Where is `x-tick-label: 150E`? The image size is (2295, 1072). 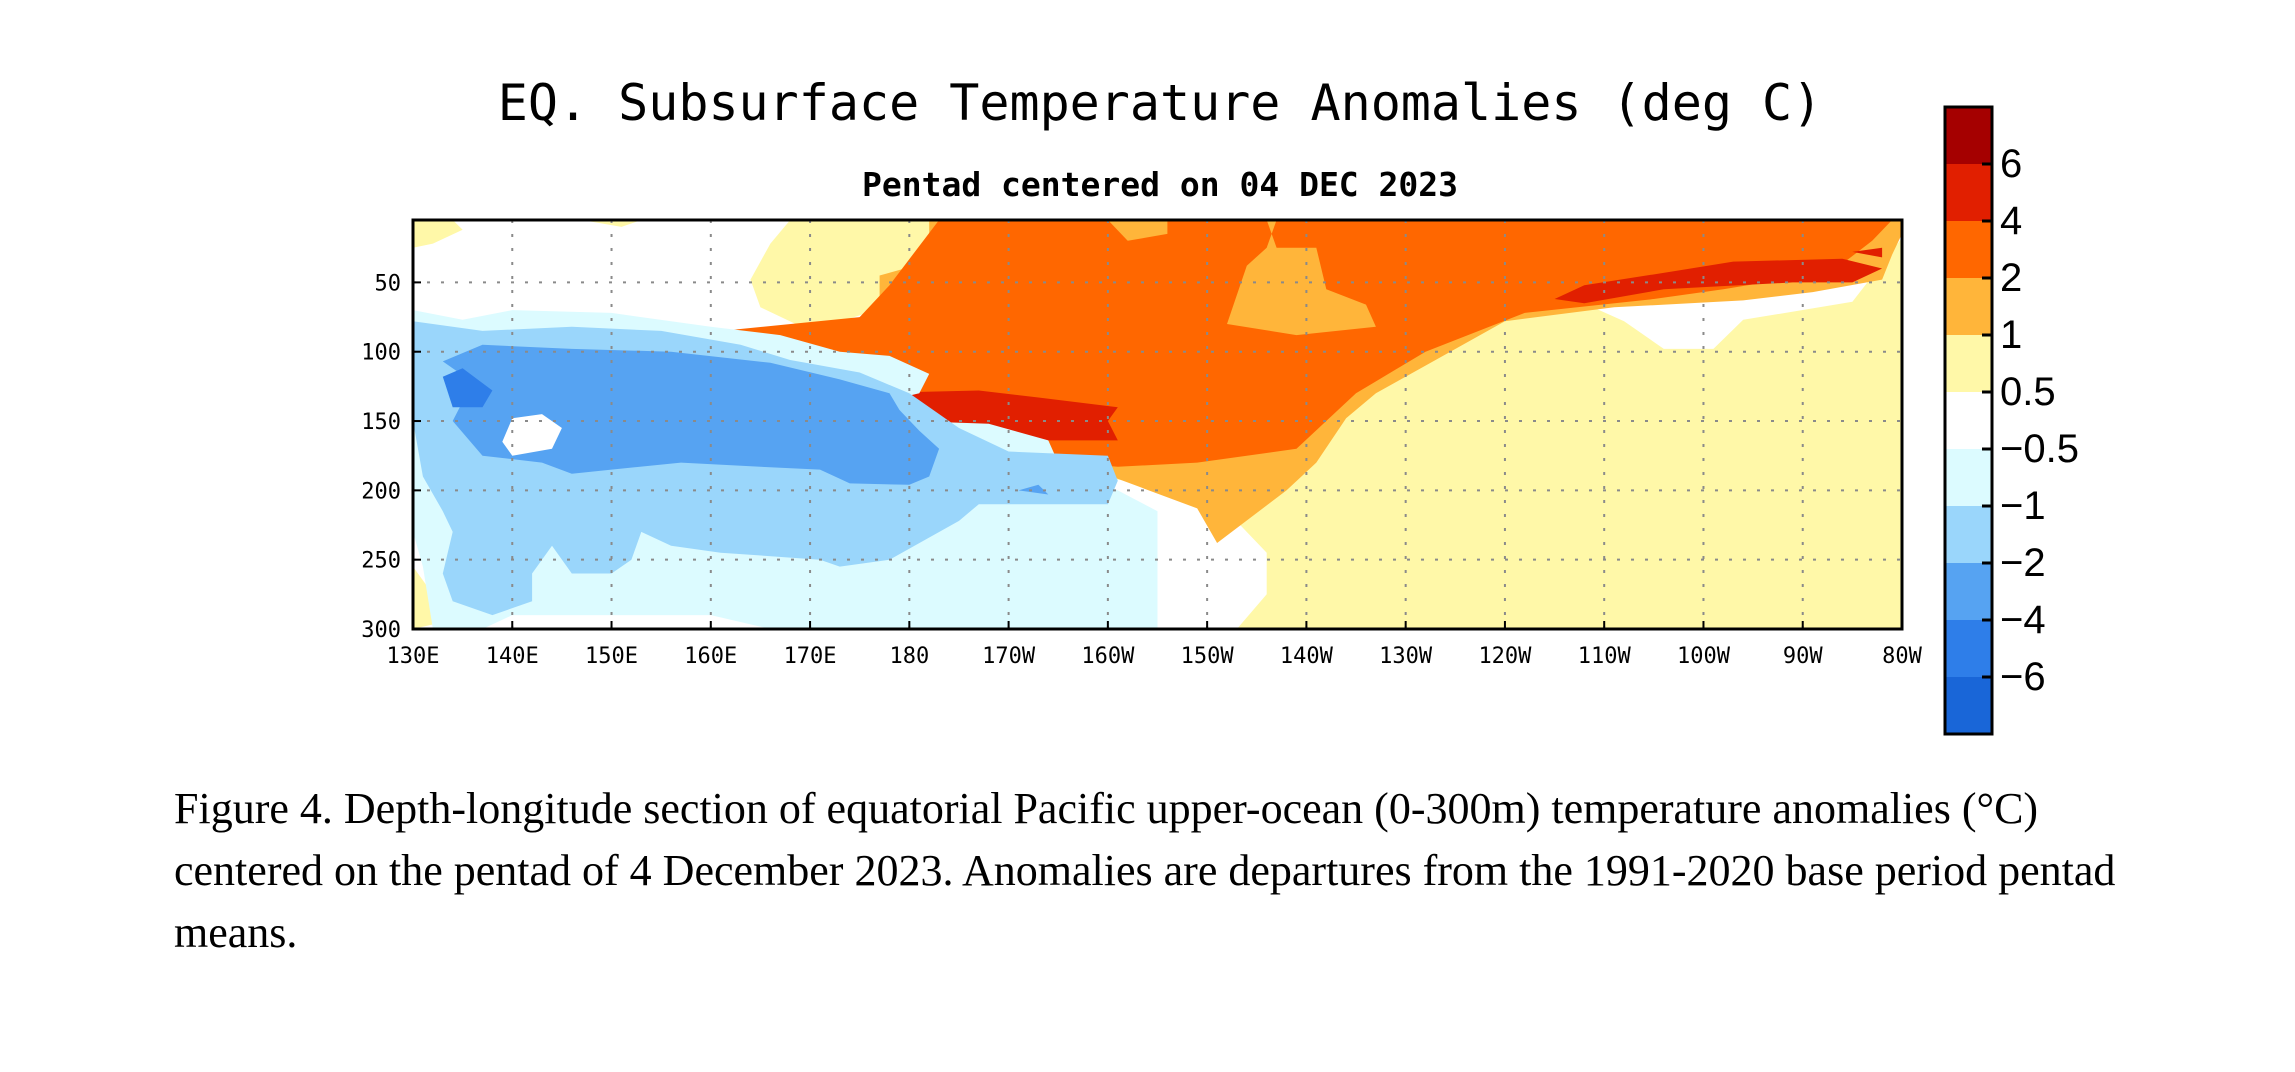
x-tick-label: 150E is located at coordinates (611, 656).